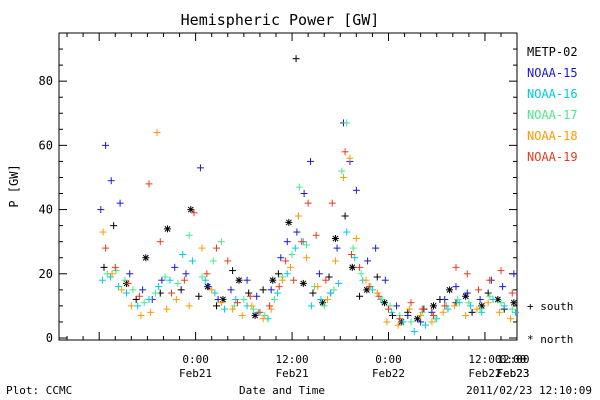  Describe the element at coordinates (552, 73) in the screenshot. I see `legend-entry: NOAA-15` at that location.